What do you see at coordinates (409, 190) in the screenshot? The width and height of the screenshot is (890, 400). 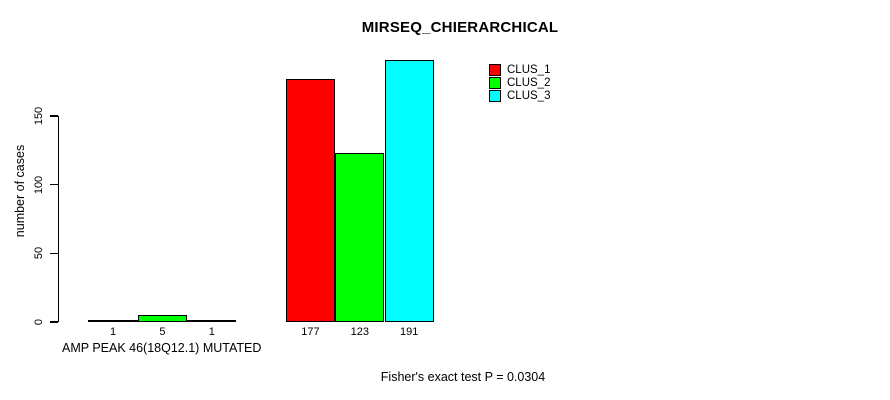 I see `bar-clus_3-group2` at bounding box center [409, 190].